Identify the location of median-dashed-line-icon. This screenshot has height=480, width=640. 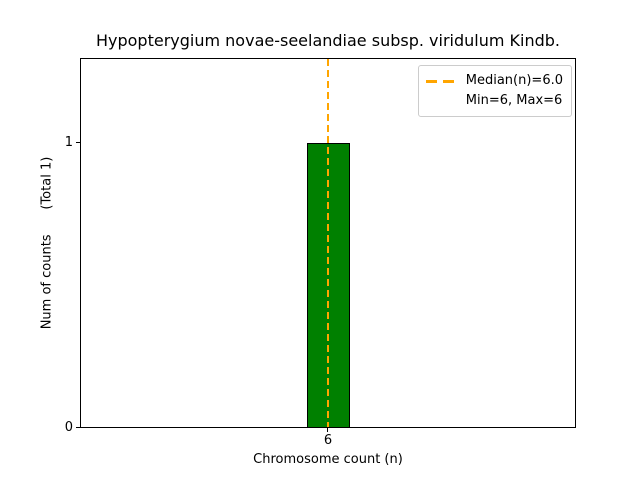
(441, 81).